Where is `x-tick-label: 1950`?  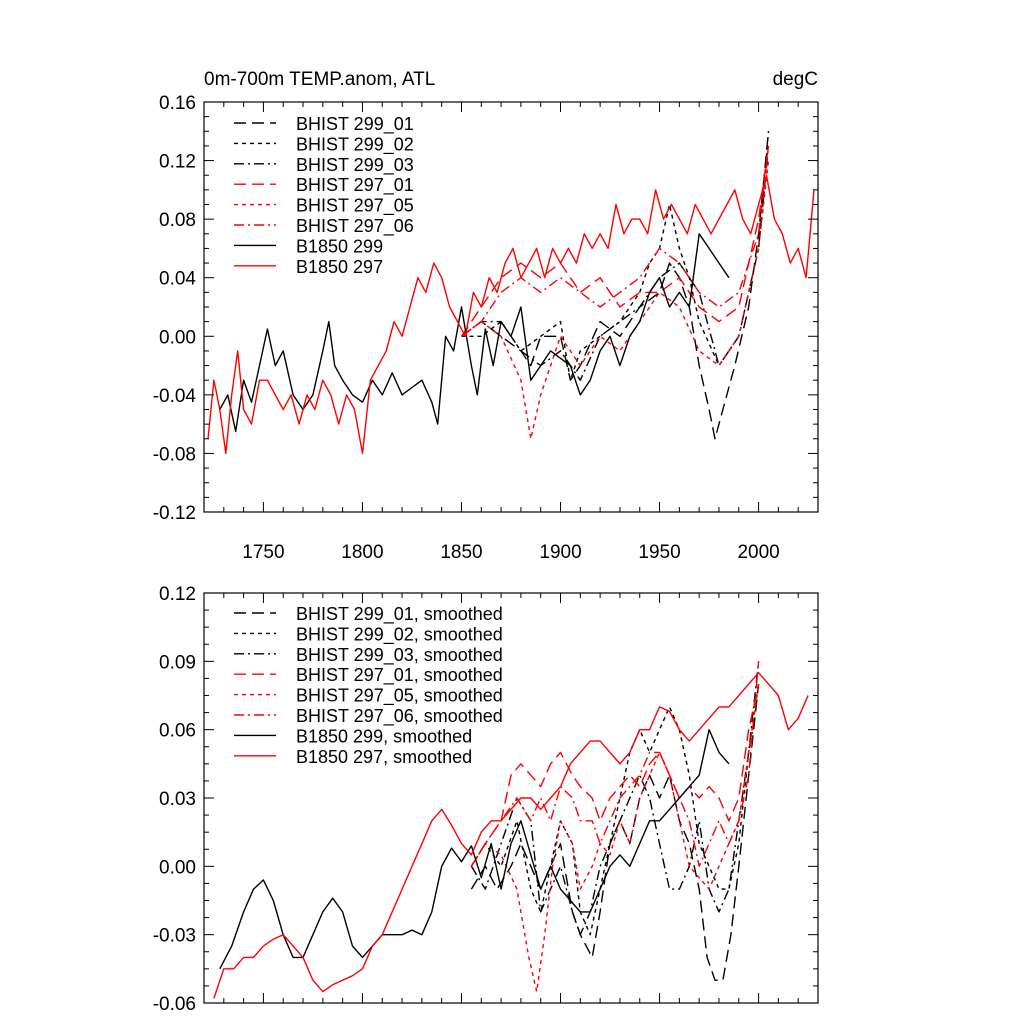
x-tick-label: 1950 is located at coordinates (659, 552).